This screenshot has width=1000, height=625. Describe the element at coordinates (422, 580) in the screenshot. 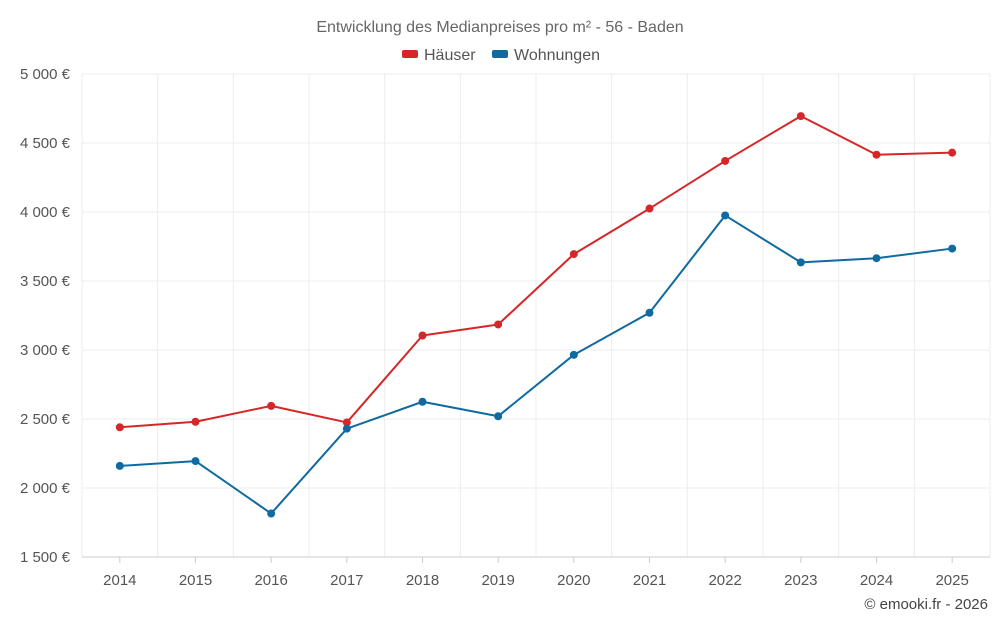

I see `x-tick-label: 2018` at that location.